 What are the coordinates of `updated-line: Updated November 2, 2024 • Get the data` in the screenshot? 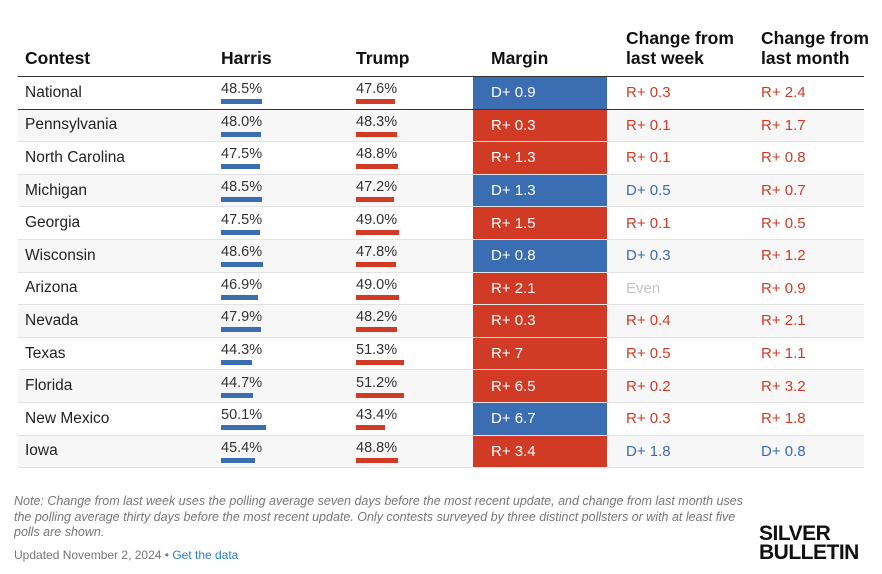 It's located at (126, 555).